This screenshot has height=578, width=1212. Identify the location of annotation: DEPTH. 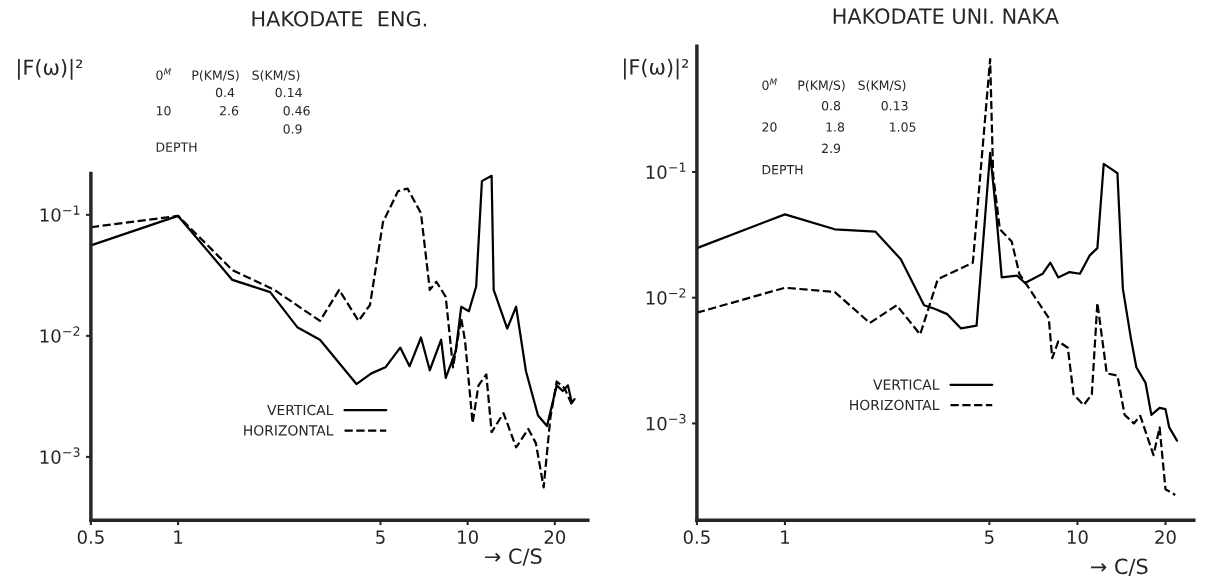
(782, 170).